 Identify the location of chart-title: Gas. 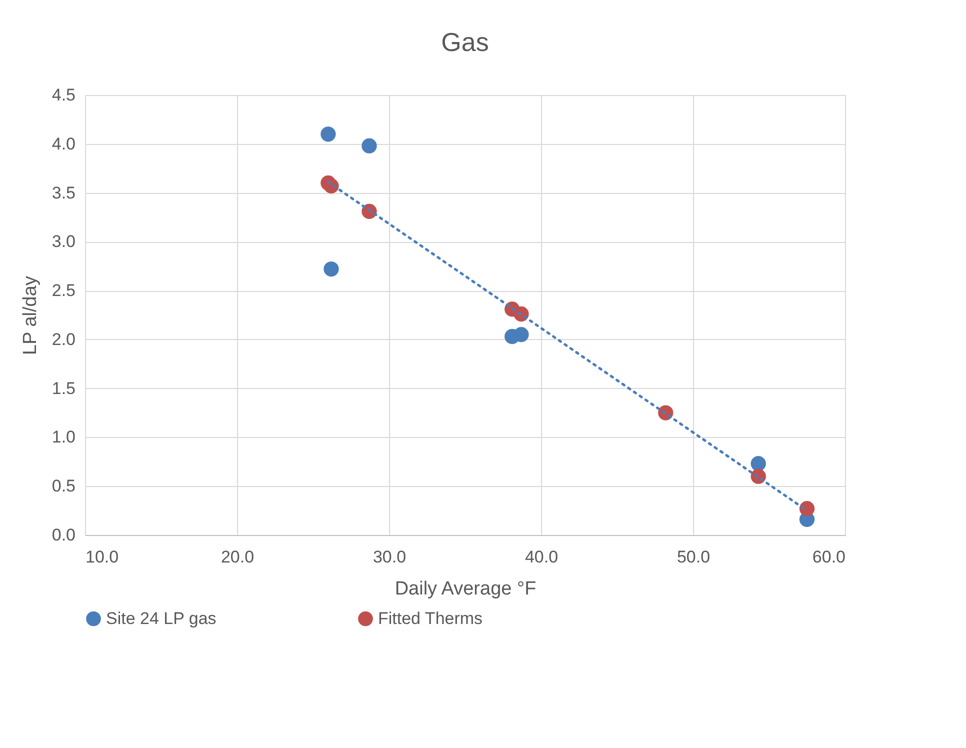
(465, 42).